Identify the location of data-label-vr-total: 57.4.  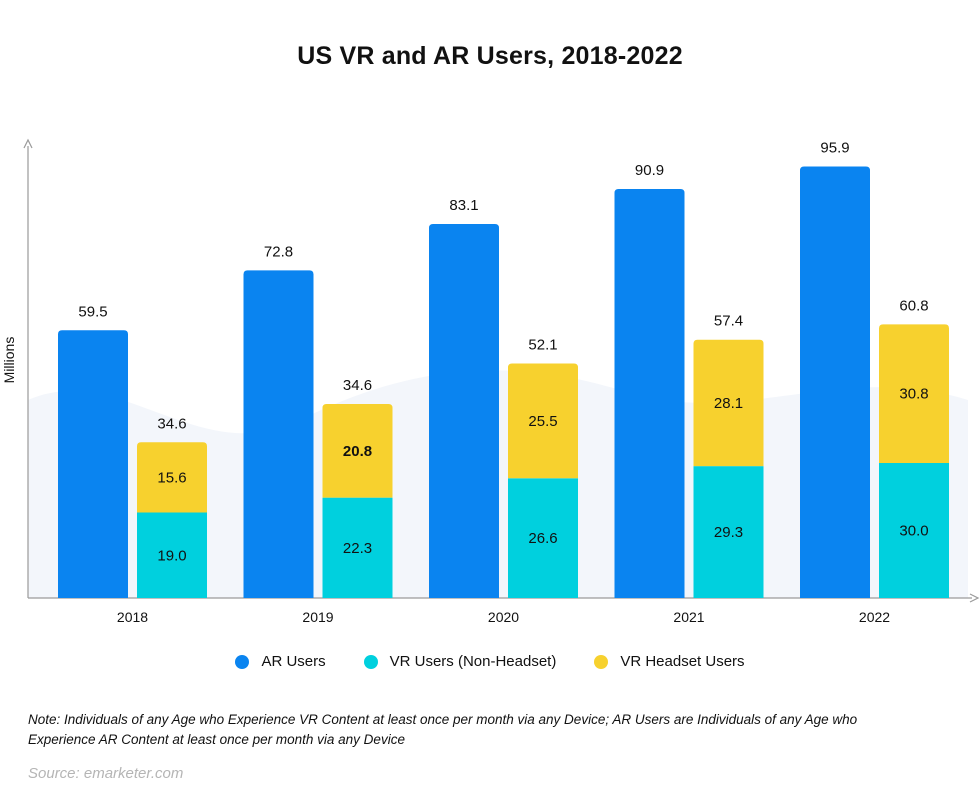
(728, 321).